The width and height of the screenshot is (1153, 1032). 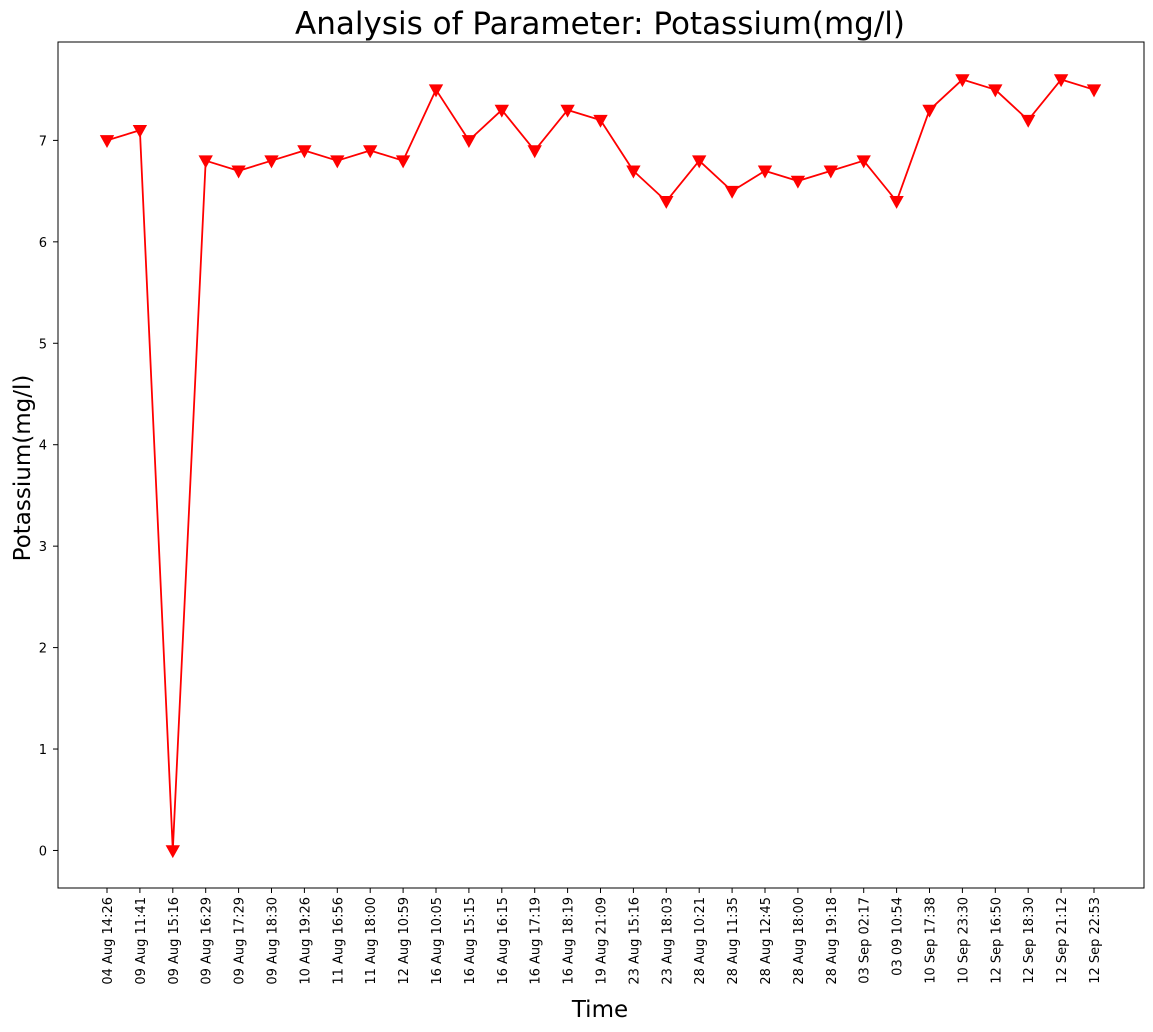 I want to click on y-tick-label: 5, so click(x=43, y=344).